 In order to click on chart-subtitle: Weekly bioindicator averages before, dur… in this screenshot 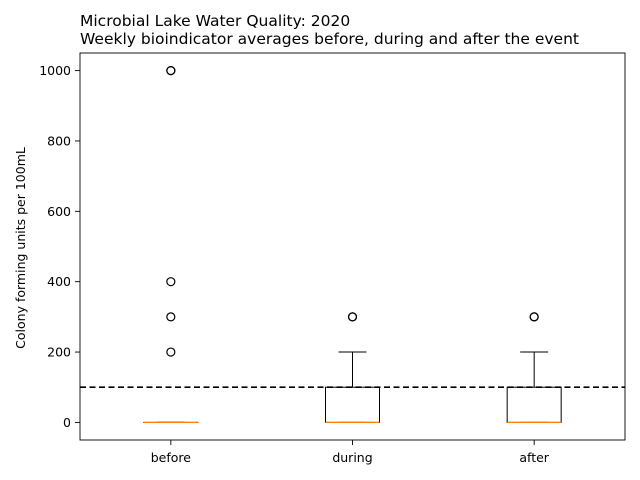, I will do `click(329, 39)`.